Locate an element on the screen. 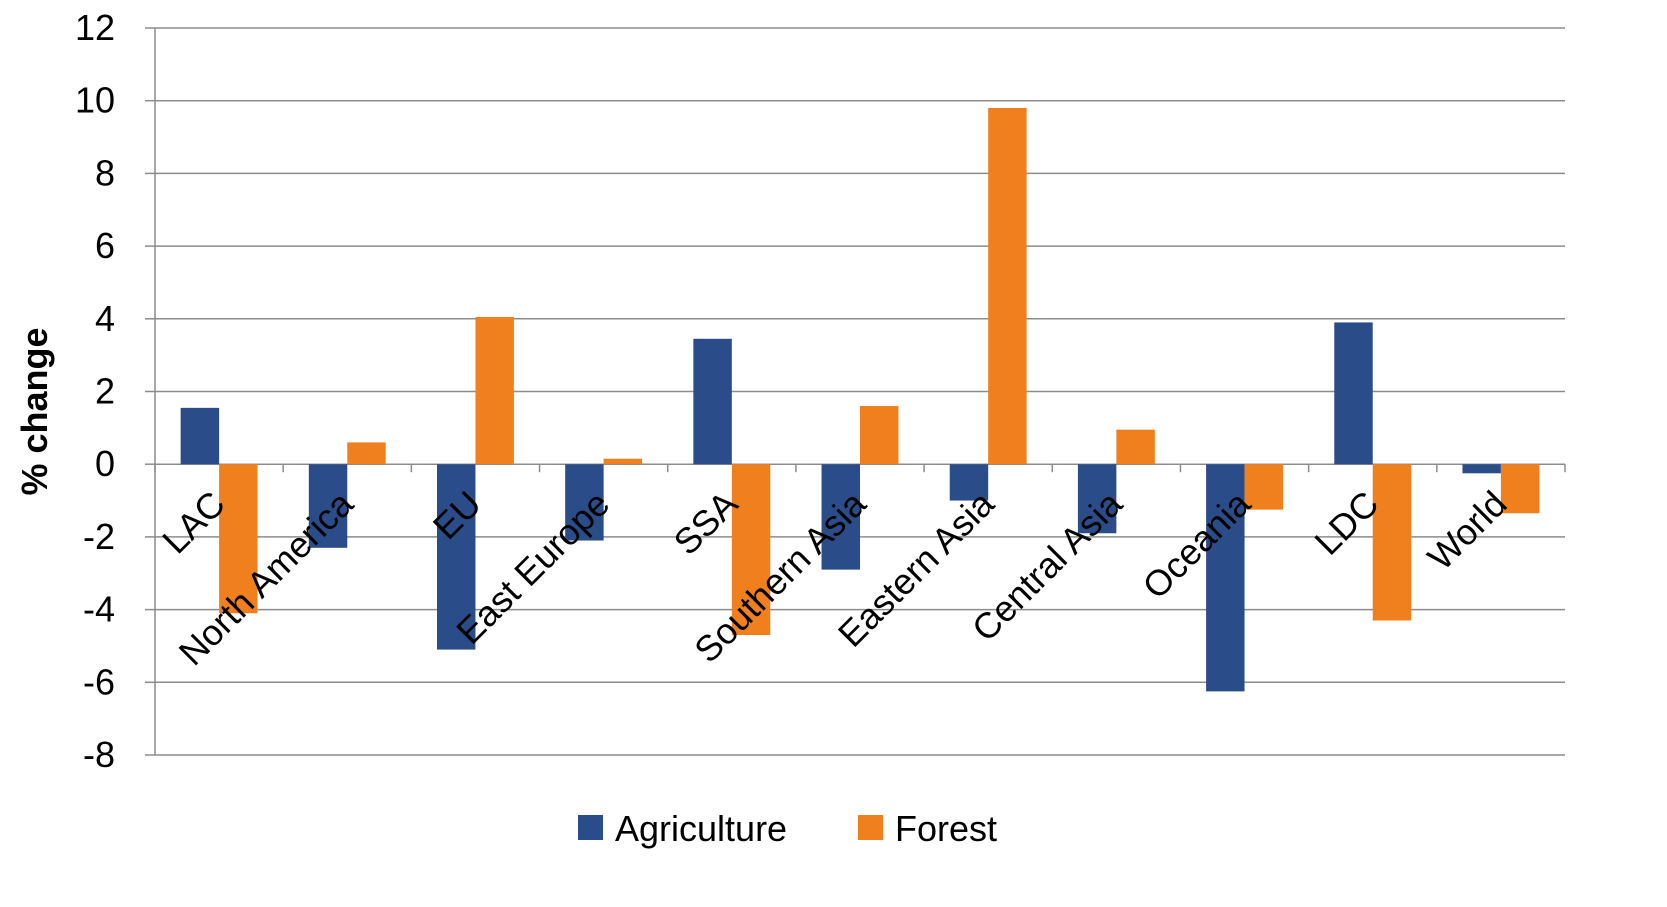 The image size is (1667, 907). x-category-label: World is located at coordinates (1467, 530).